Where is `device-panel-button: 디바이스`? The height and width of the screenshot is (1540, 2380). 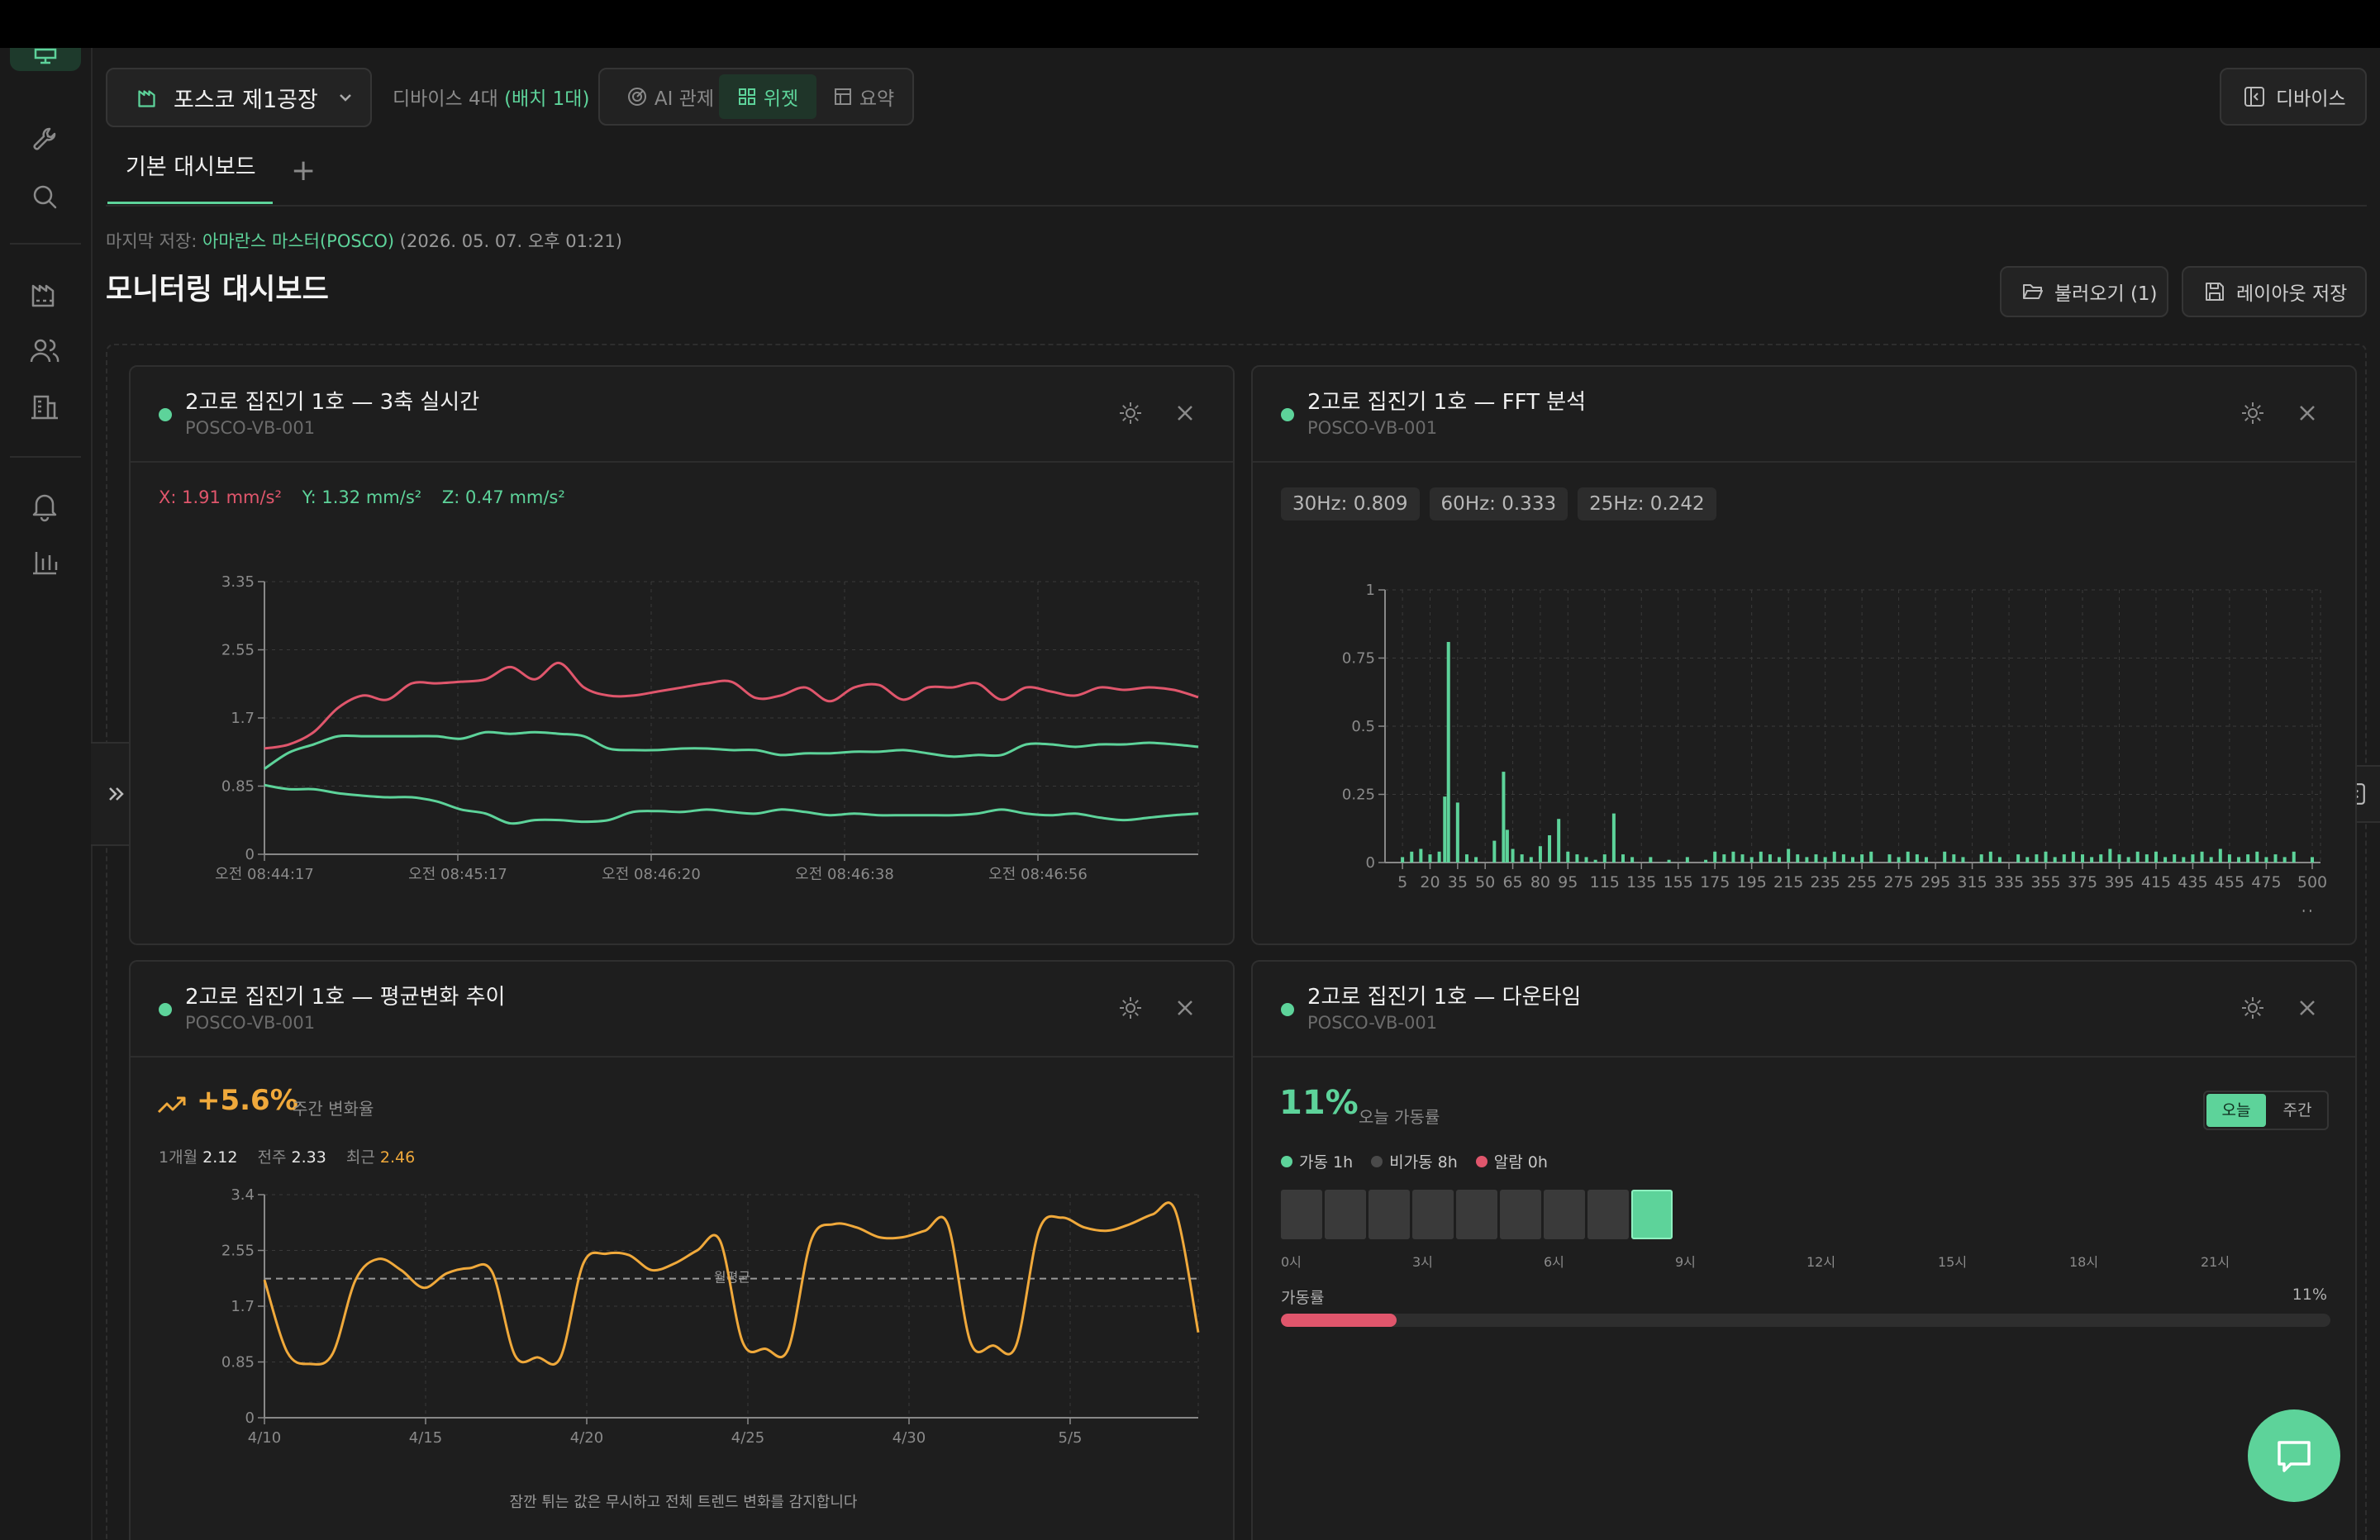
device-panel-button: 디바이스 is located at coordinates (2293, 97).